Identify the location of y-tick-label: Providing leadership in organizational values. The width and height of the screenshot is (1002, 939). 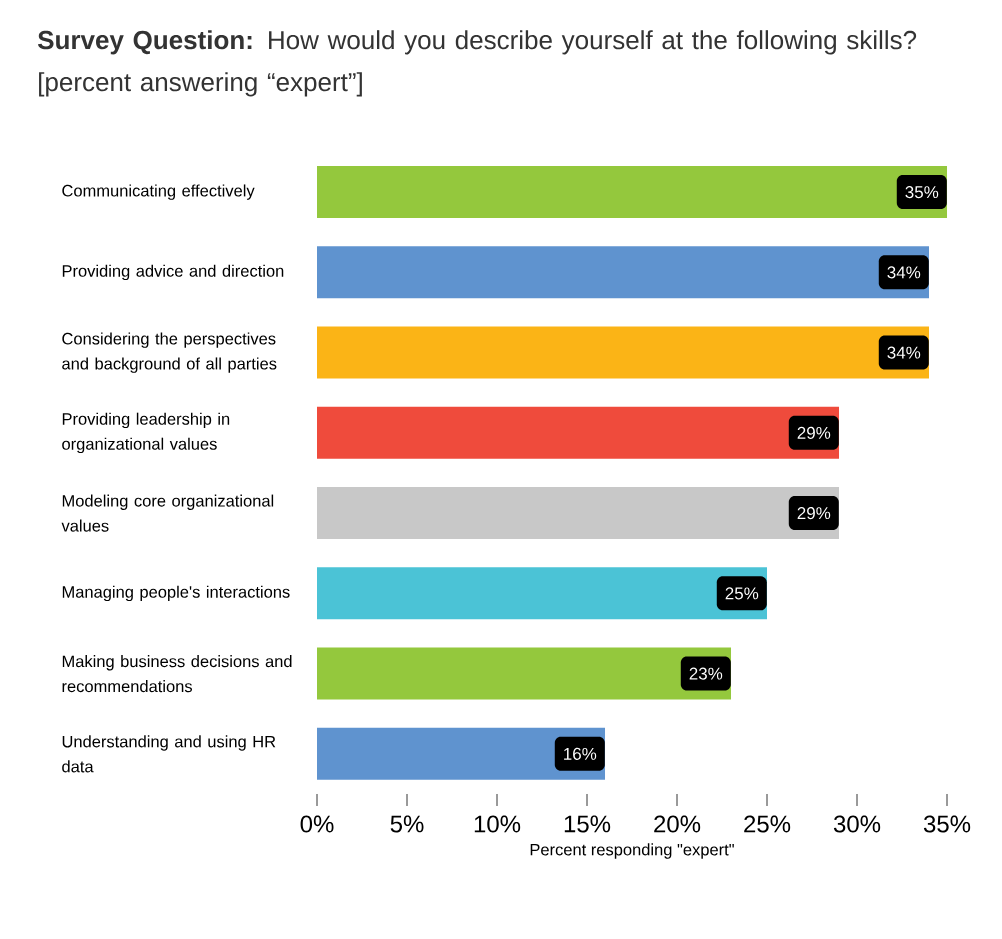
(146, 433).